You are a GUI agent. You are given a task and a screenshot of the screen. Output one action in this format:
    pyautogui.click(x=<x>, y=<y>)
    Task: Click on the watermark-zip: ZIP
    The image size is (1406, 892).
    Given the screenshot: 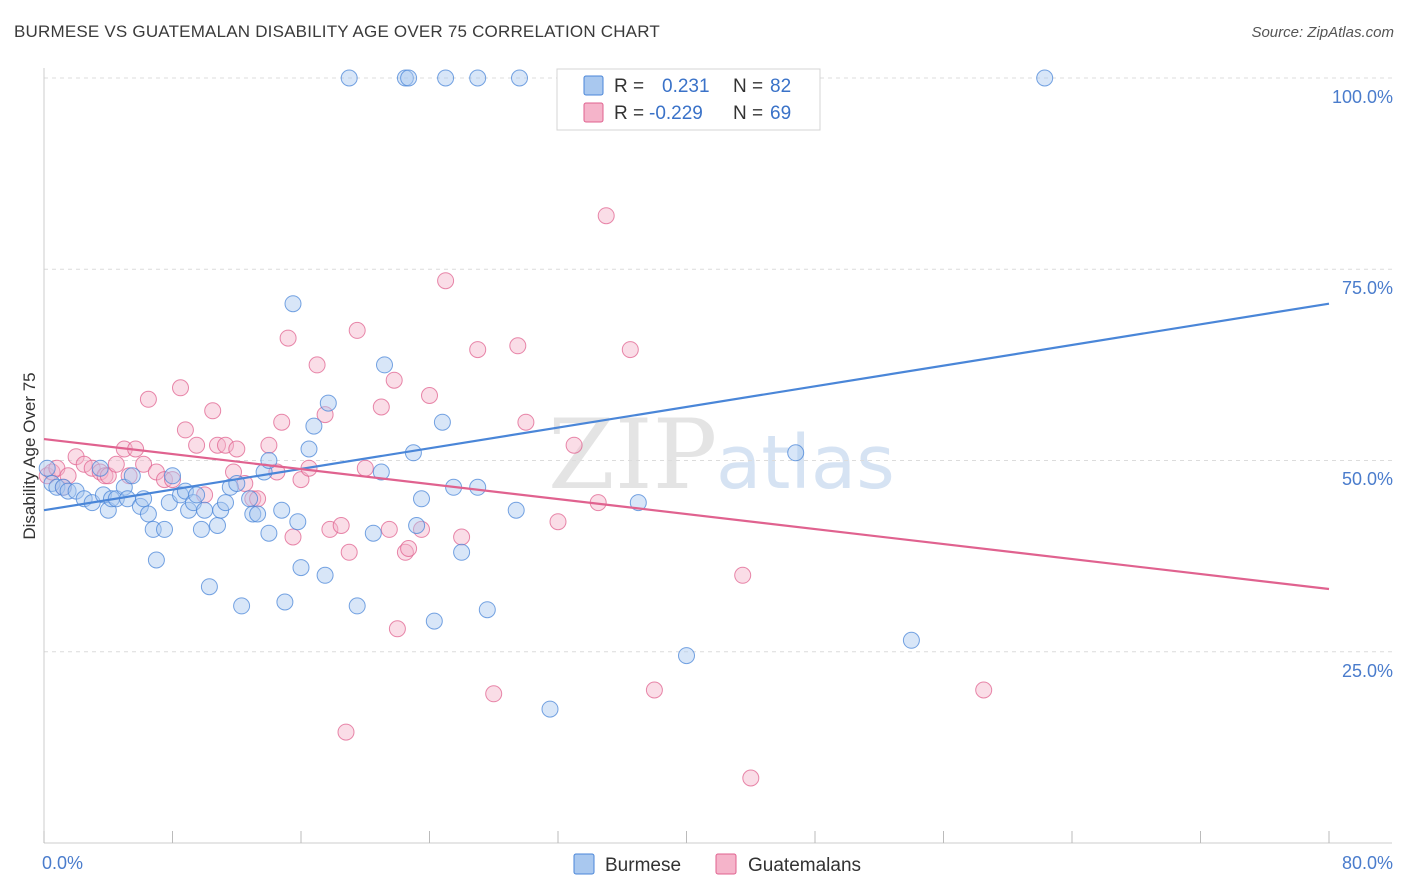 What is the action you would take?
    pyautogui.click(x=632, y=455)
    